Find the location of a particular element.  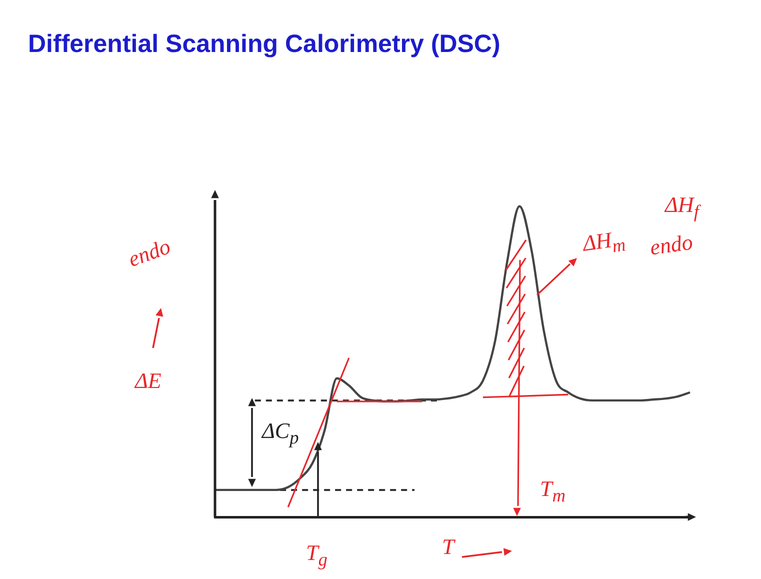

text: endo is located at coordinates (149, 253).